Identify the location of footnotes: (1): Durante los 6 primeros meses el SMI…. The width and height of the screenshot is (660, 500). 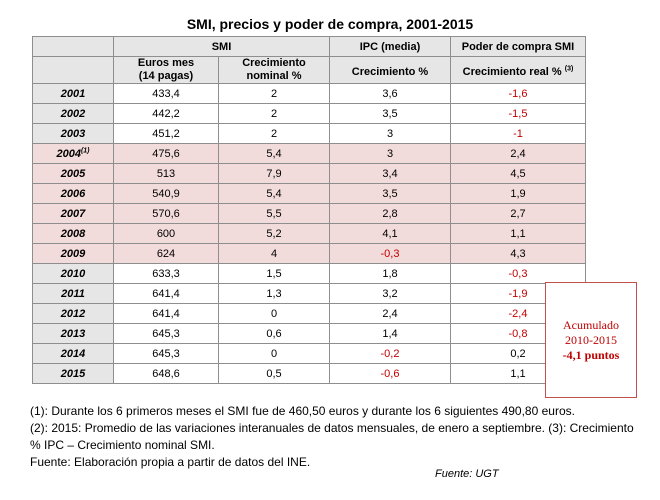
(335, 437).